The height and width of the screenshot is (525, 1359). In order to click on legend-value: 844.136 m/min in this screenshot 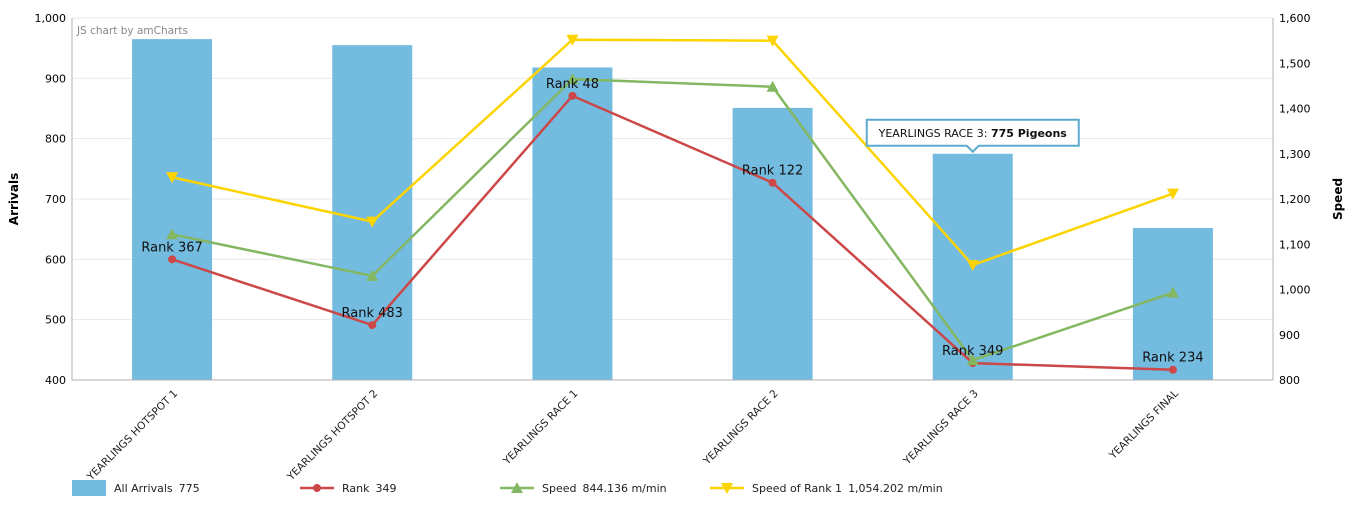, I will do `click(624, 488)`.